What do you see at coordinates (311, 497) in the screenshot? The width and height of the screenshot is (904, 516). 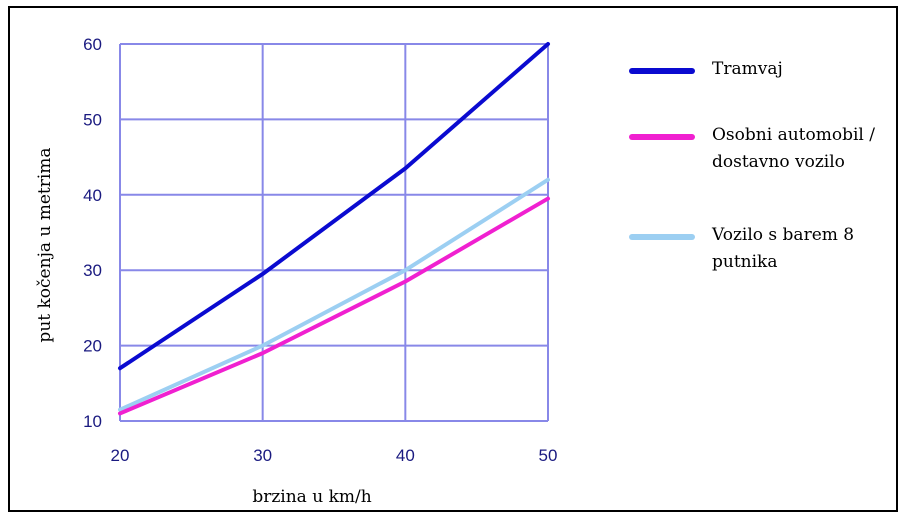 I see `x-axis-label: brzina u km/h` at bounding box center [311, 497].